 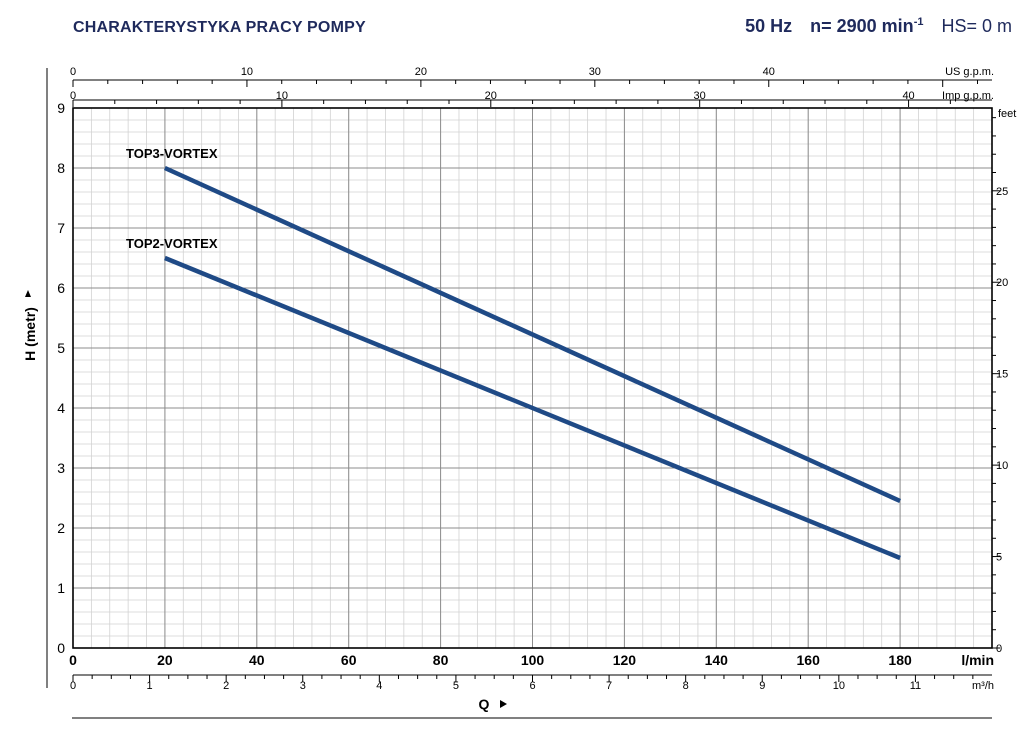 I want to click on y-tick-label: 7, so click(x=61, y=228).